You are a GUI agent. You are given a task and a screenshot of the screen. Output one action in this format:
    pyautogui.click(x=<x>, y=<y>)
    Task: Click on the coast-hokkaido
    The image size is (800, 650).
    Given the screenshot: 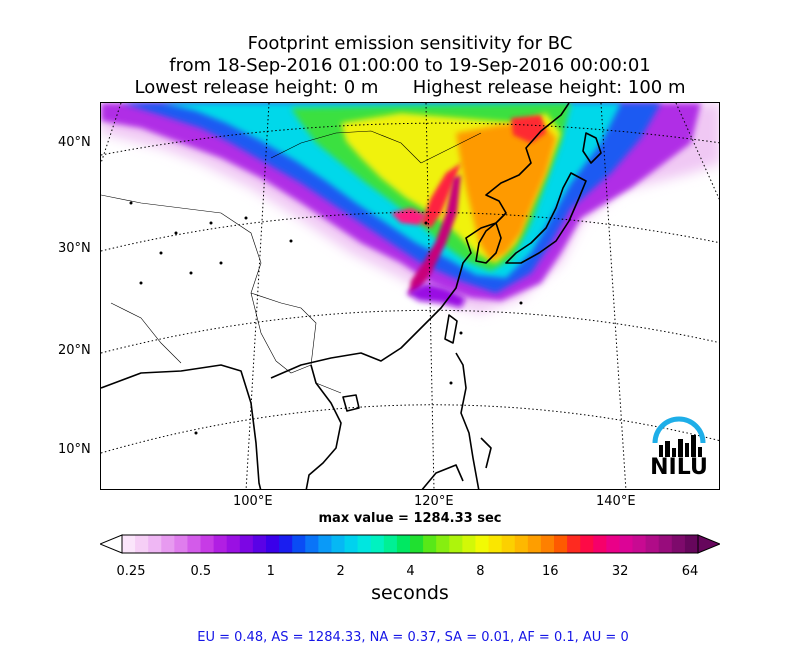 What is the action you would take?
    pyautogui.click(x=592, y=148)
    